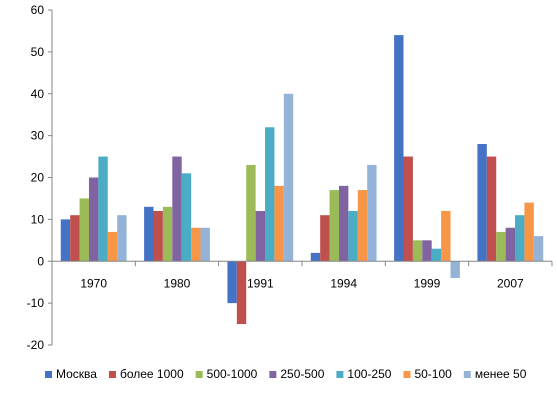 The image size is (557, 401). I want to click on x-tick-label: 1970, so click(93, 283).